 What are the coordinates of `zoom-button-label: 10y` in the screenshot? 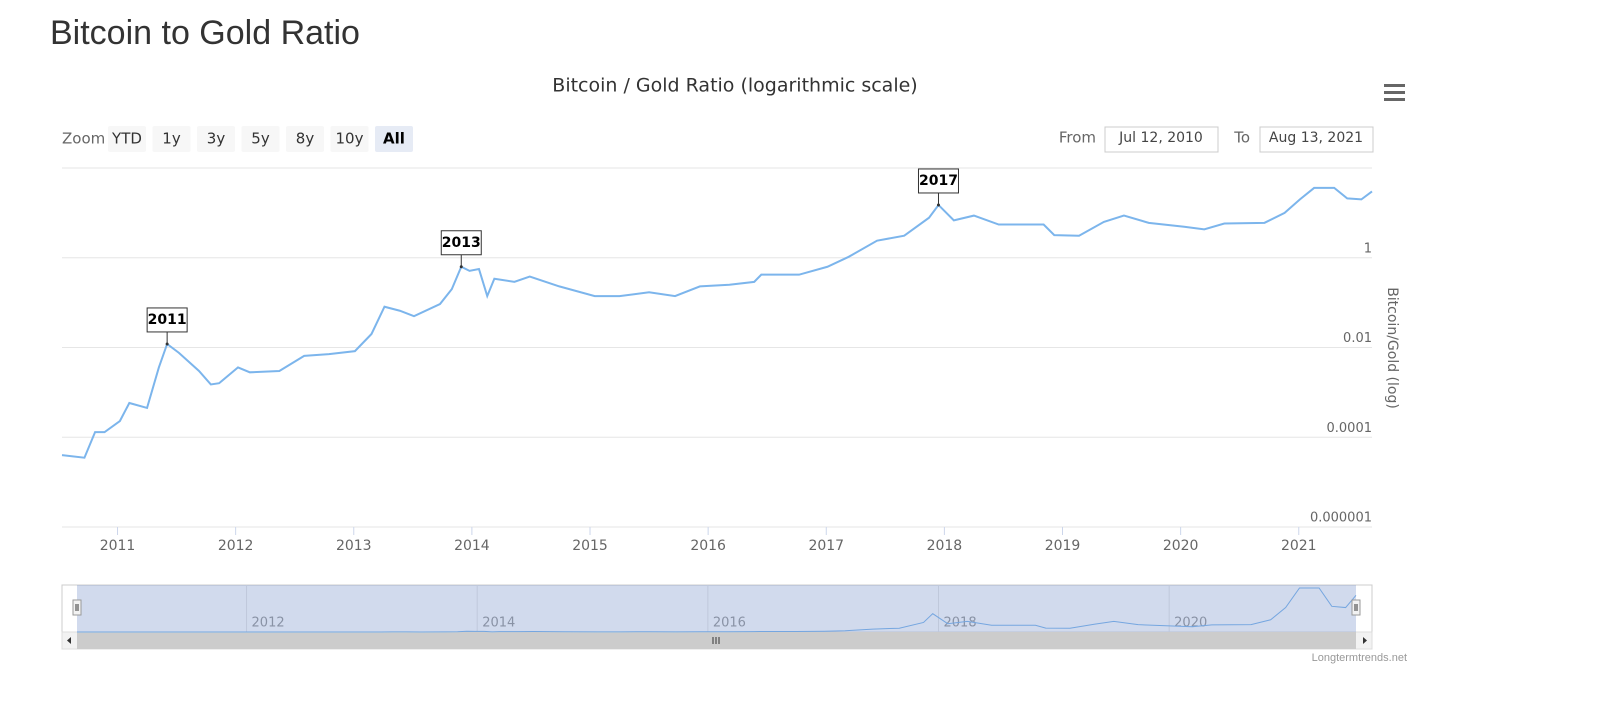 It's located at (350, 139).